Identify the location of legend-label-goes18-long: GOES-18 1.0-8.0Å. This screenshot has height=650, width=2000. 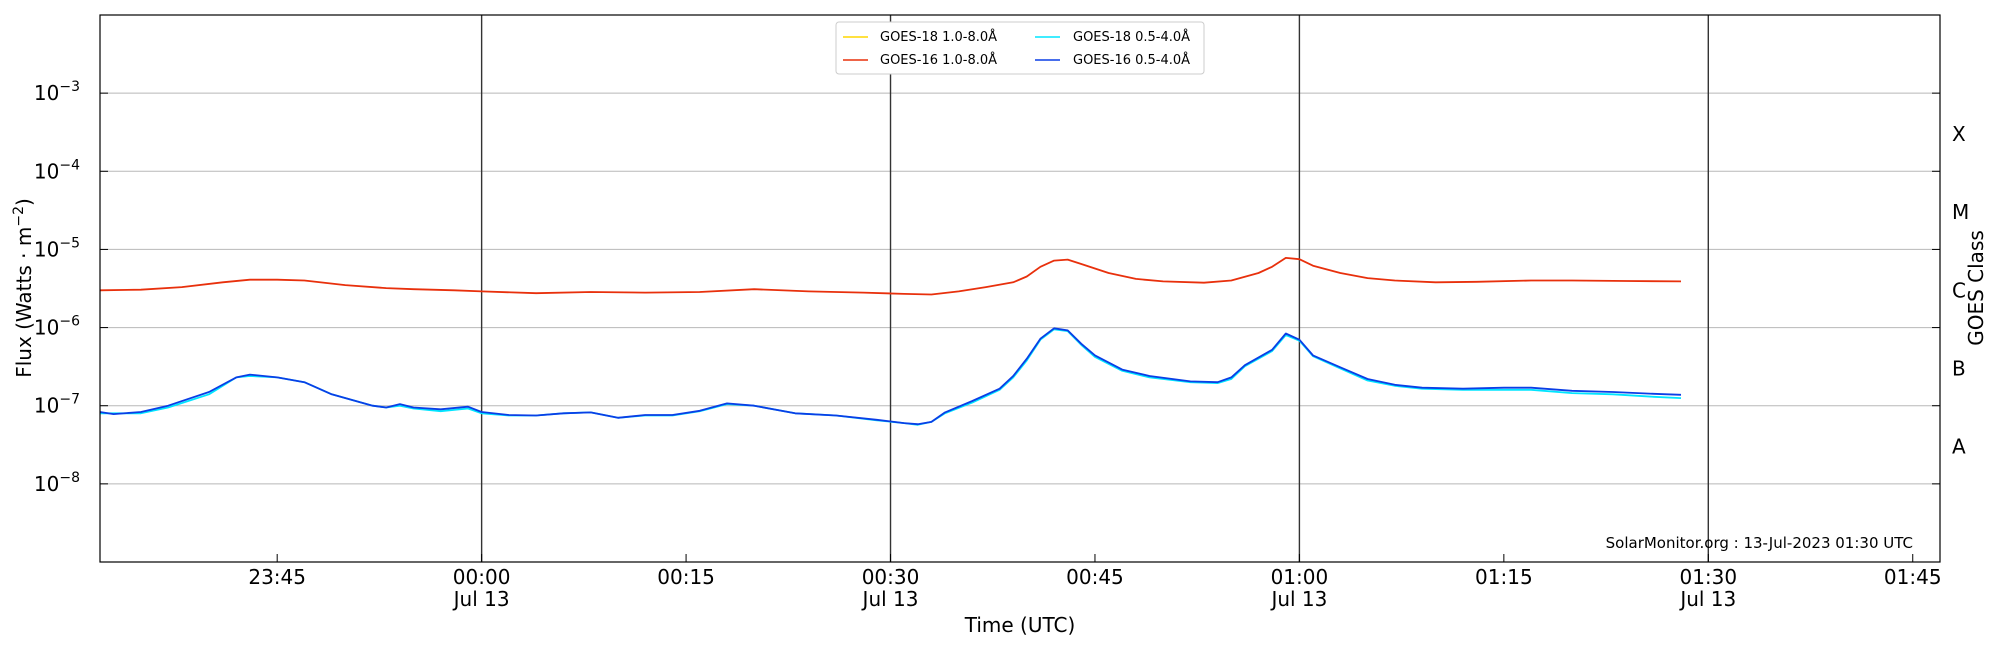
(938, 37).